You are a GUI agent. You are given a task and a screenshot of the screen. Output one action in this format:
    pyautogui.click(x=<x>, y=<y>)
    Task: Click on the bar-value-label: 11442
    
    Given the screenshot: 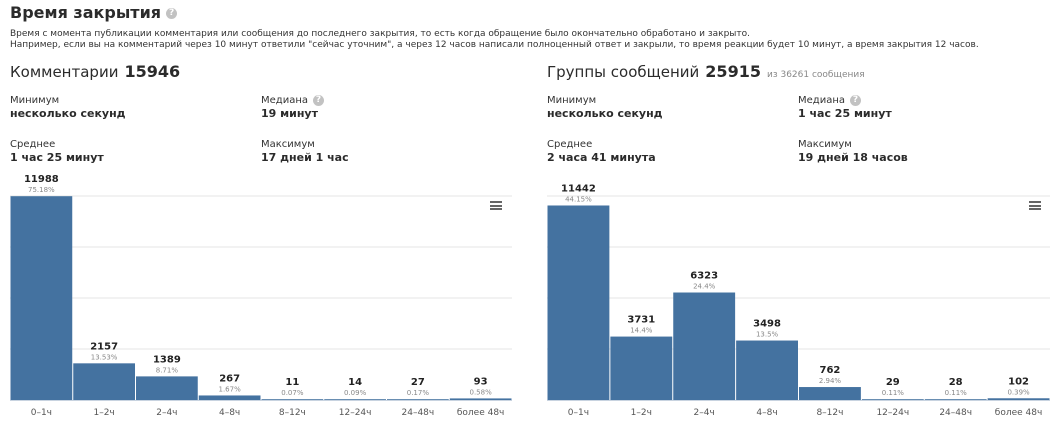 What is the action you would take?
    pyautogui.click(x=578, y=188)
    